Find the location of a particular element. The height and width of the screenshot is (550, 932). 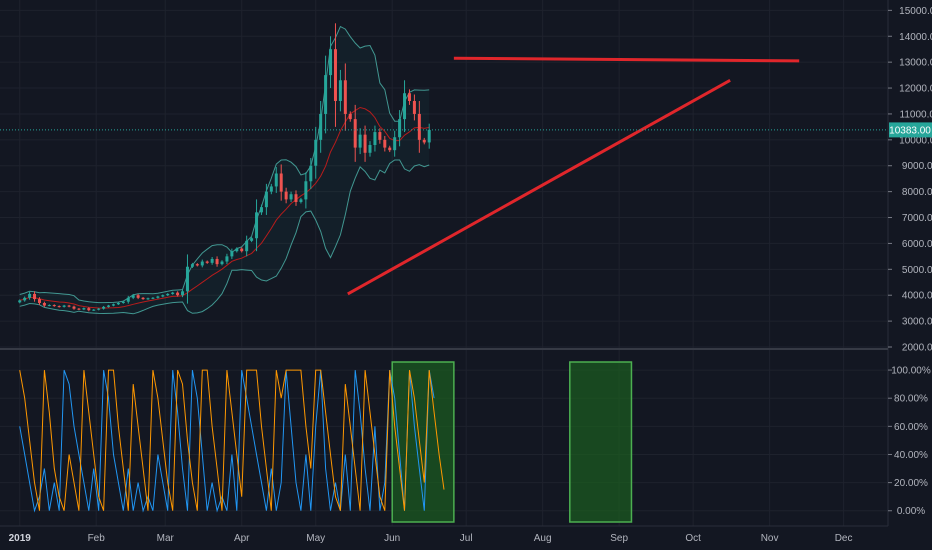

bollinger-lower-line is located at coordinates (224, 237).